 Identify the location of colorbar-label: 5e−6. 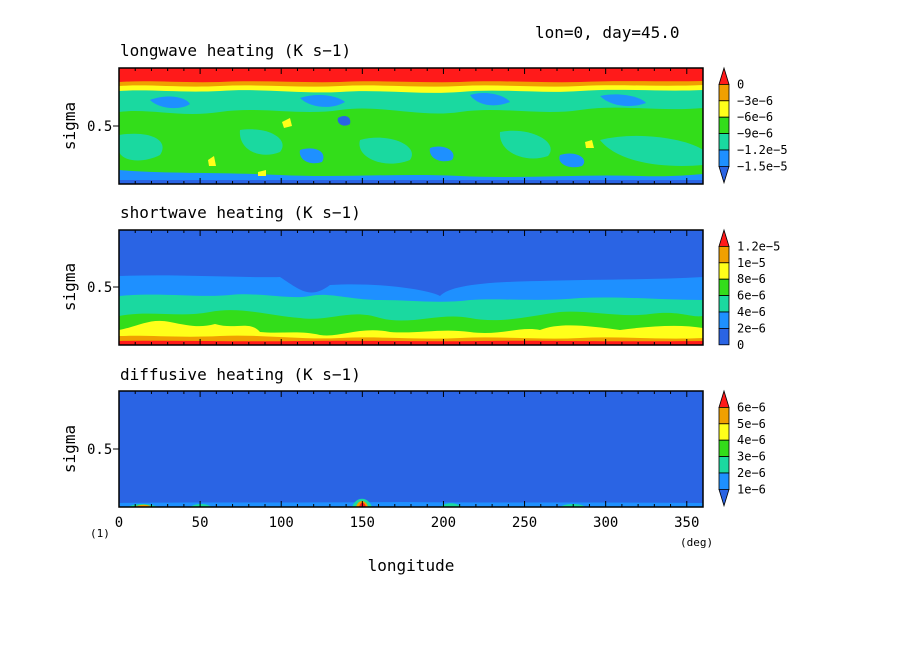
(751, 424).